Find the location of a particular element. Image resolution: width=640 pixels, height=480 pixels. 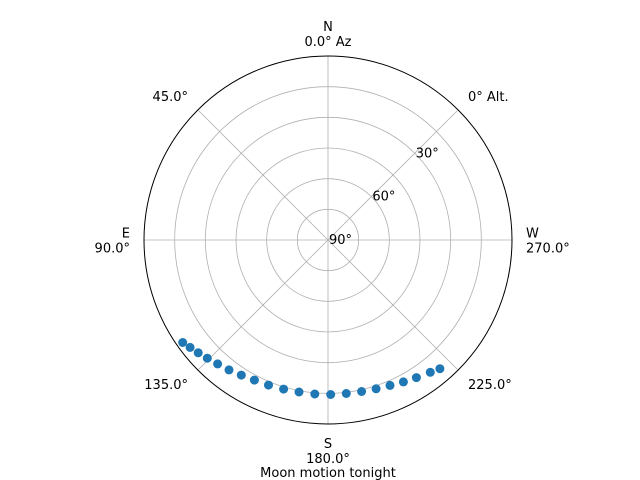

angle-label: 45.0° is located at coordinates (170, 97).